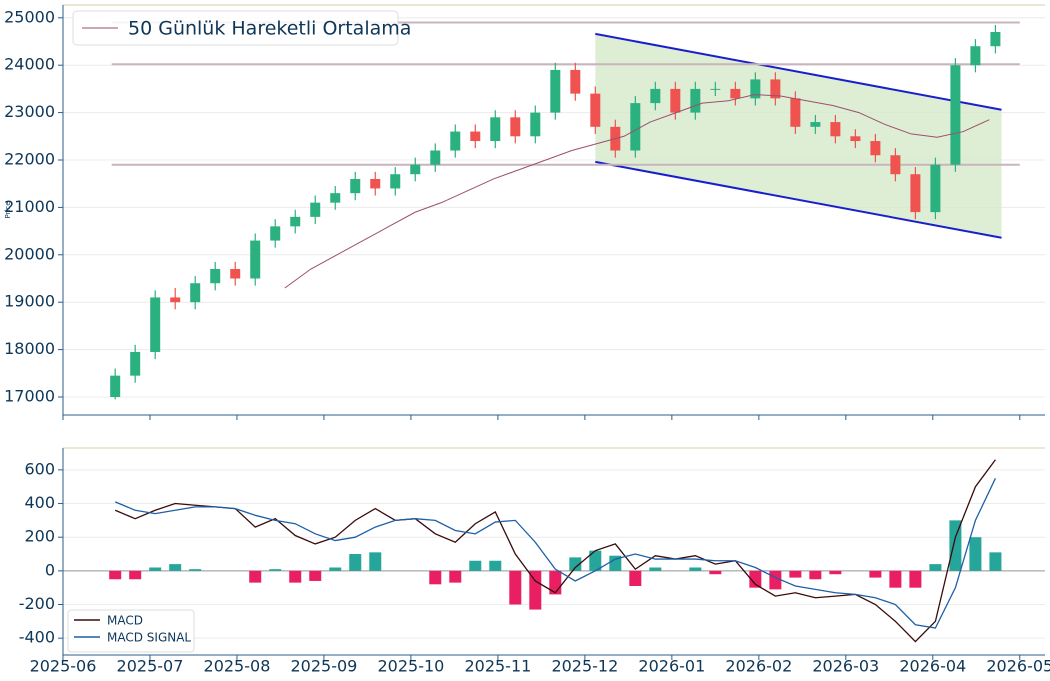  Describe the element at coordinates (29, 348) in the screenshot. I see `y-tick-label: 18000` at that location.